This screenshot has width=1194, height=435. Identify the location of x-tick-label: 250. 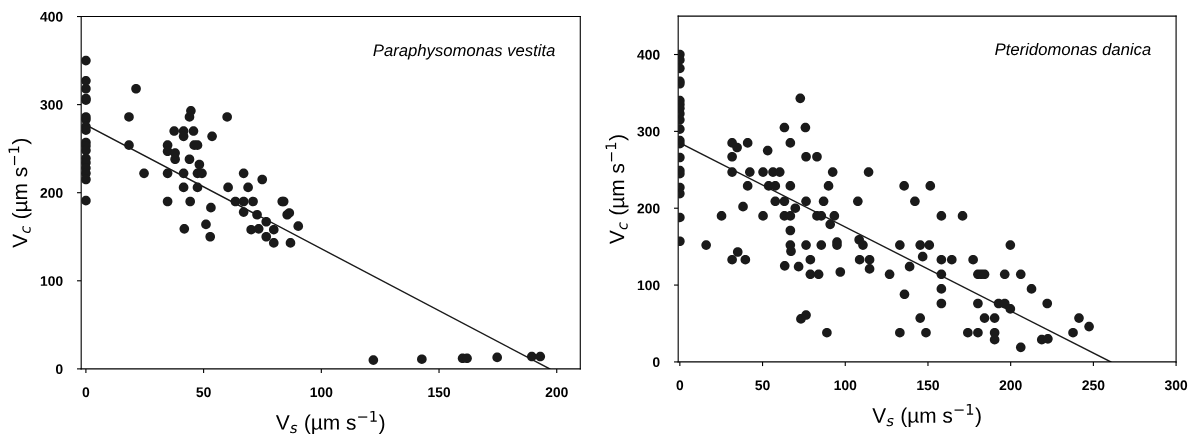
(1093, 385).